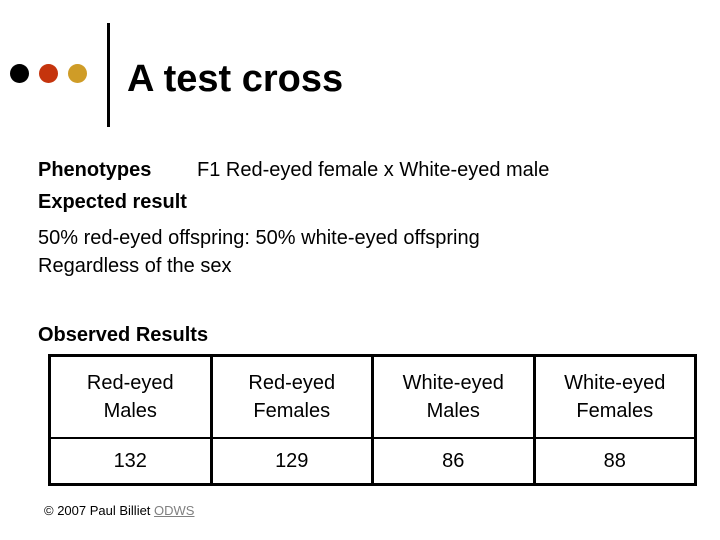 The height and width of the screenshot is (540, 720). I want to click on bullet-dot-red-icon, so click(48, 73).